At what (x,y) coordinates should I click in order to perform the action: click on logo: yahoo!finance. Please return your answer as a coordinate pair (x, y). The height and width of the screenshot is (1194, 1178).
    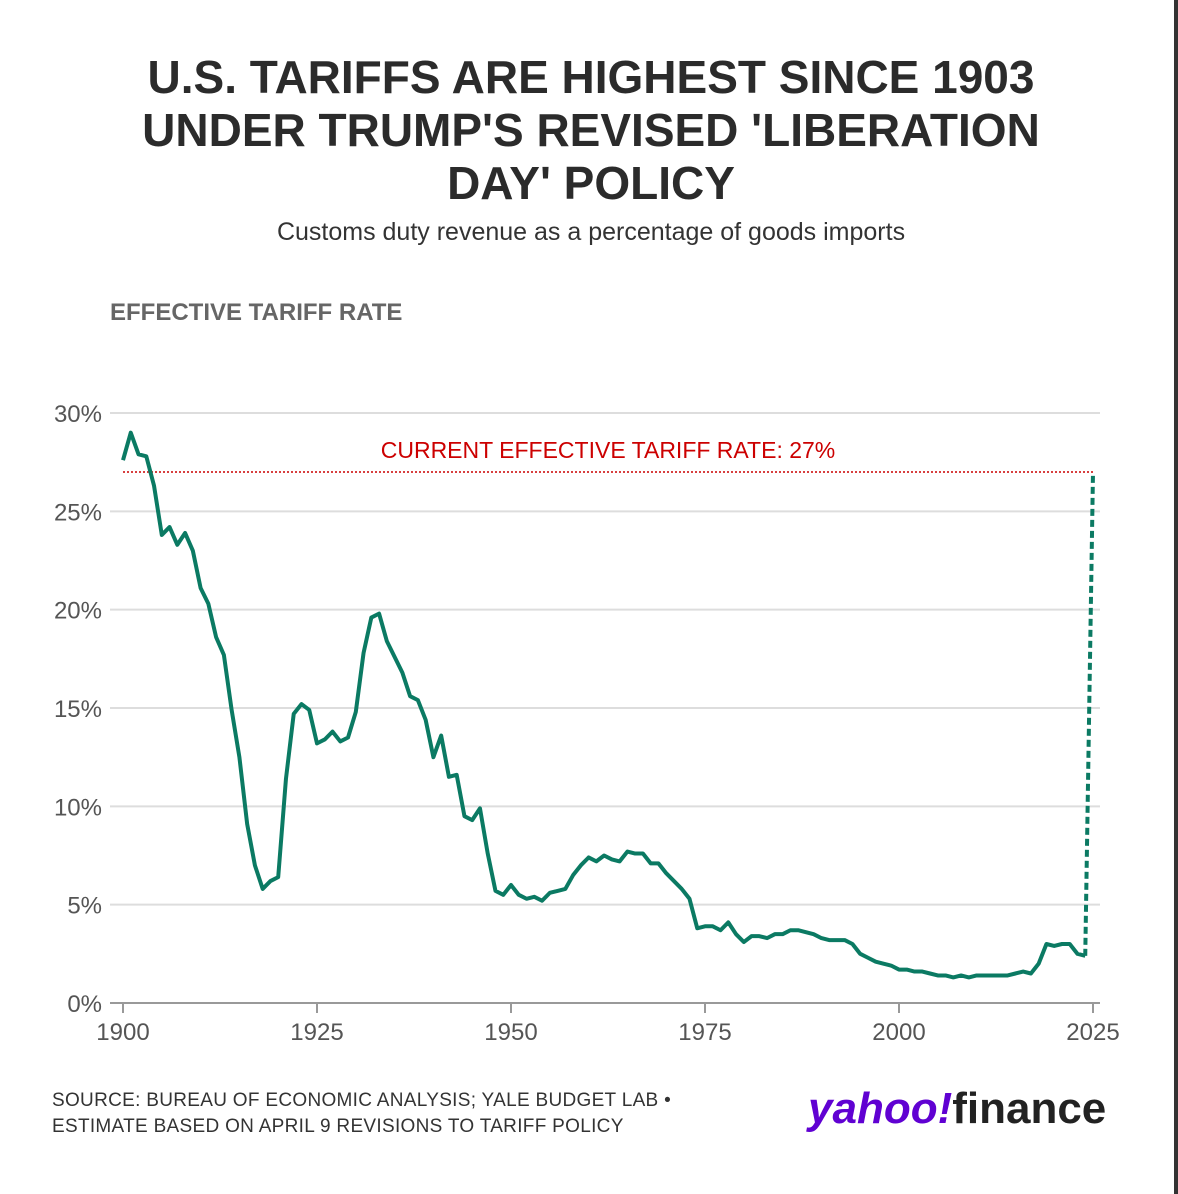
    Looking at the image, I should click on (956, 1108).